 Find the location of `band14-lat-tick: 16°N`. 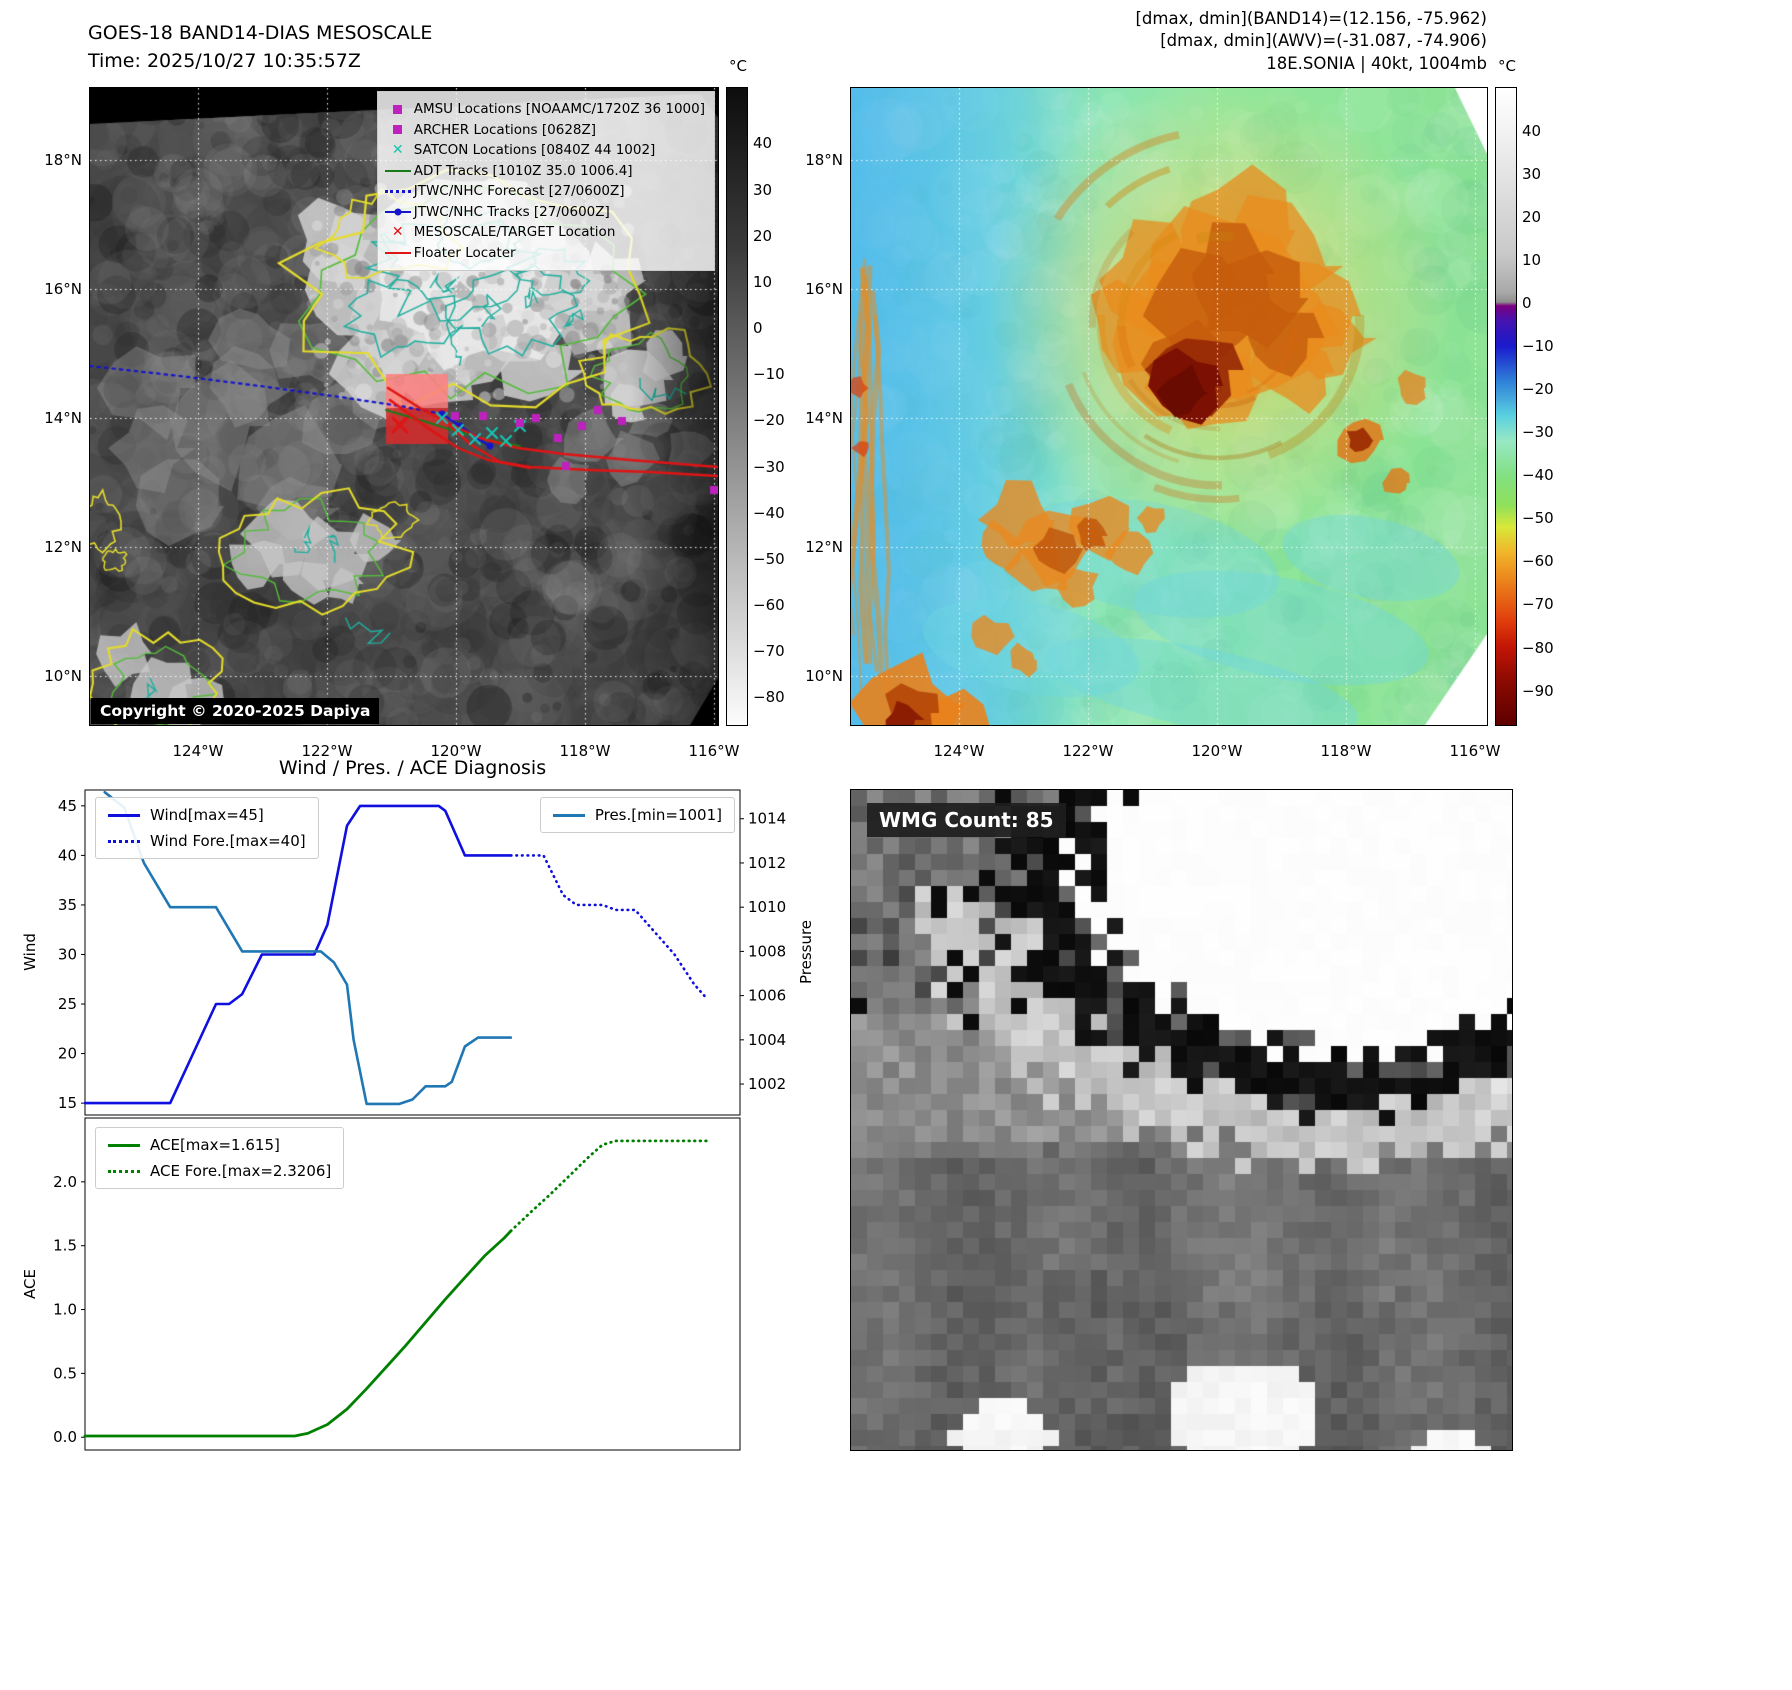

band14-lat-tick: 16°N is located at coordinates (63, 289).